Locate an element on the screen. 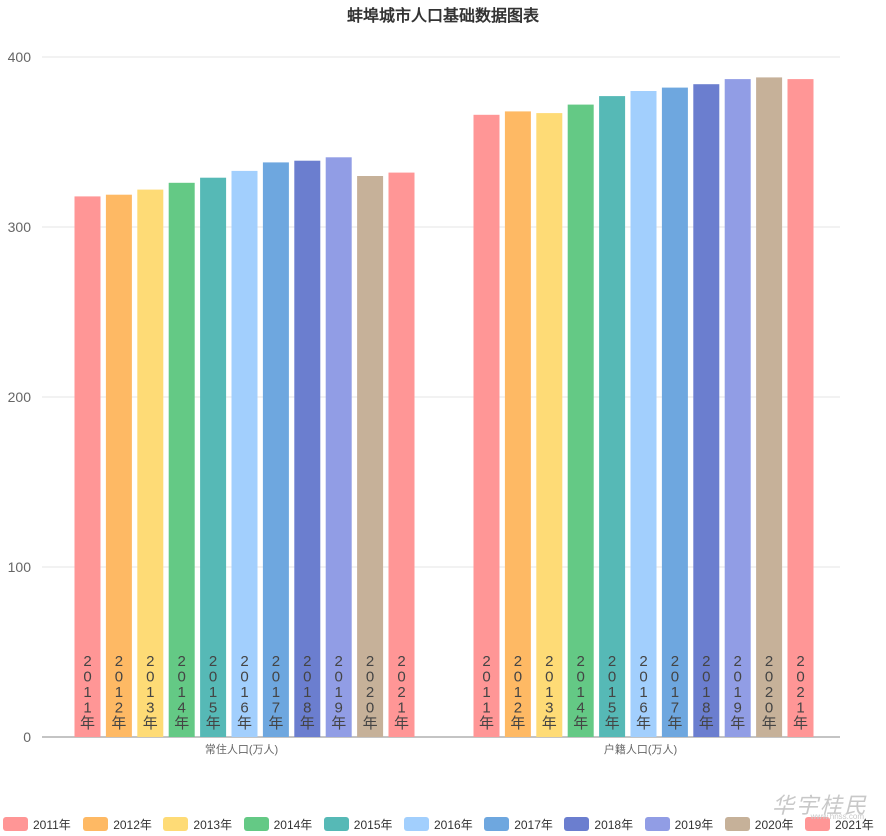 The image size is (886, 836). legend-item: 2013年 is located at coordinates (197, 824).